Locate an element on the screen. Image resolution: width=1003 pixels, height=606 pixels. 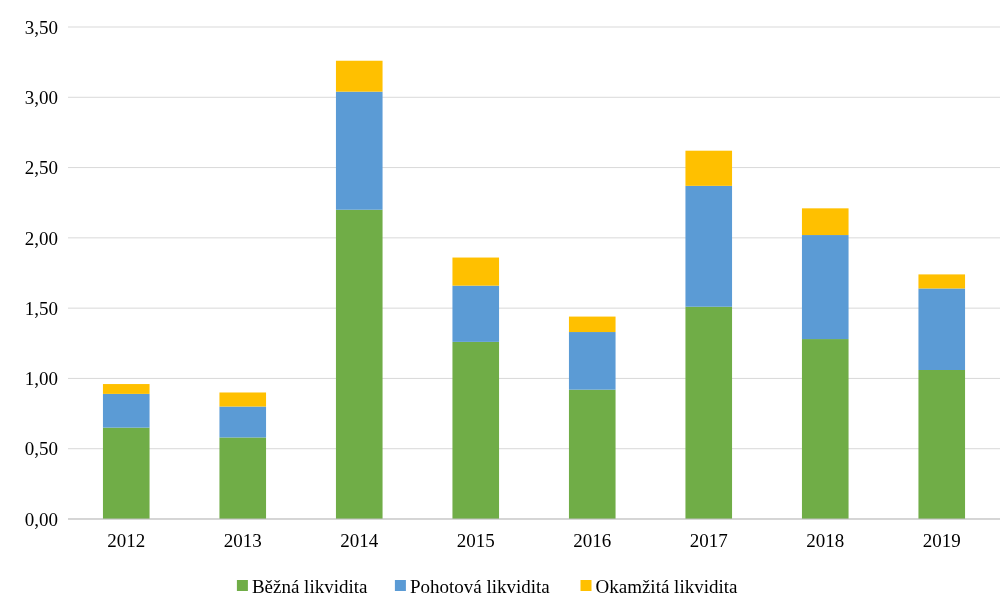
y-tick-label: 1,50 is located at coordinates (41, 308).